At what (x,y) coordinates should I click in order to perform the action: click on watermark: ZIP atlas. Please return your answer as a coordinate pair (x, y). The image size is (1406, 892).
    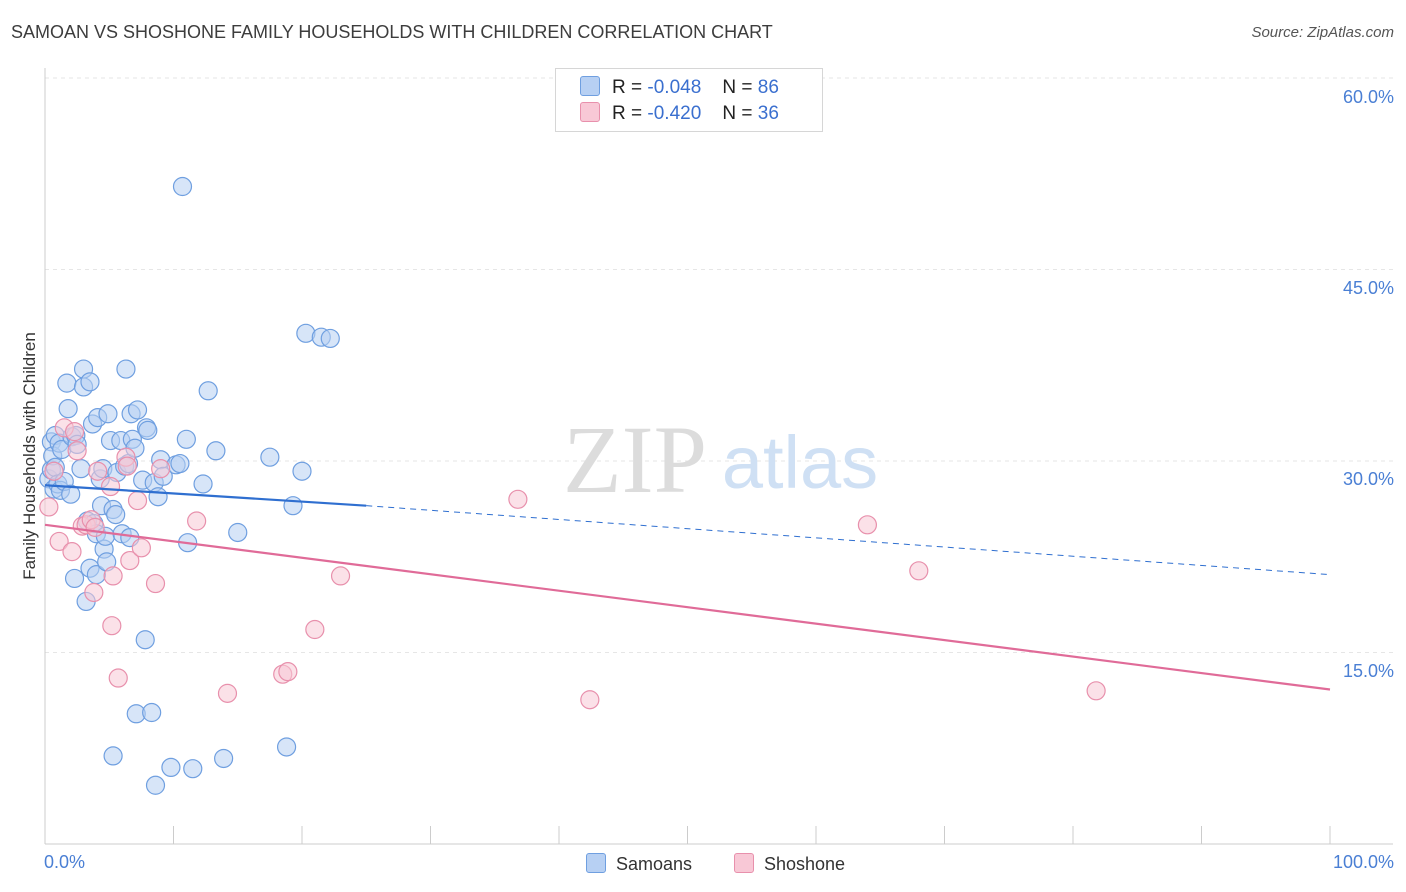
    Looking at the image, I should click on (720, 459).